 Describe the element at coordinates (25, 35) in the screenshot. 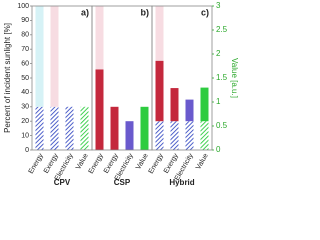

I see `y-tick-label: 80` at that location.